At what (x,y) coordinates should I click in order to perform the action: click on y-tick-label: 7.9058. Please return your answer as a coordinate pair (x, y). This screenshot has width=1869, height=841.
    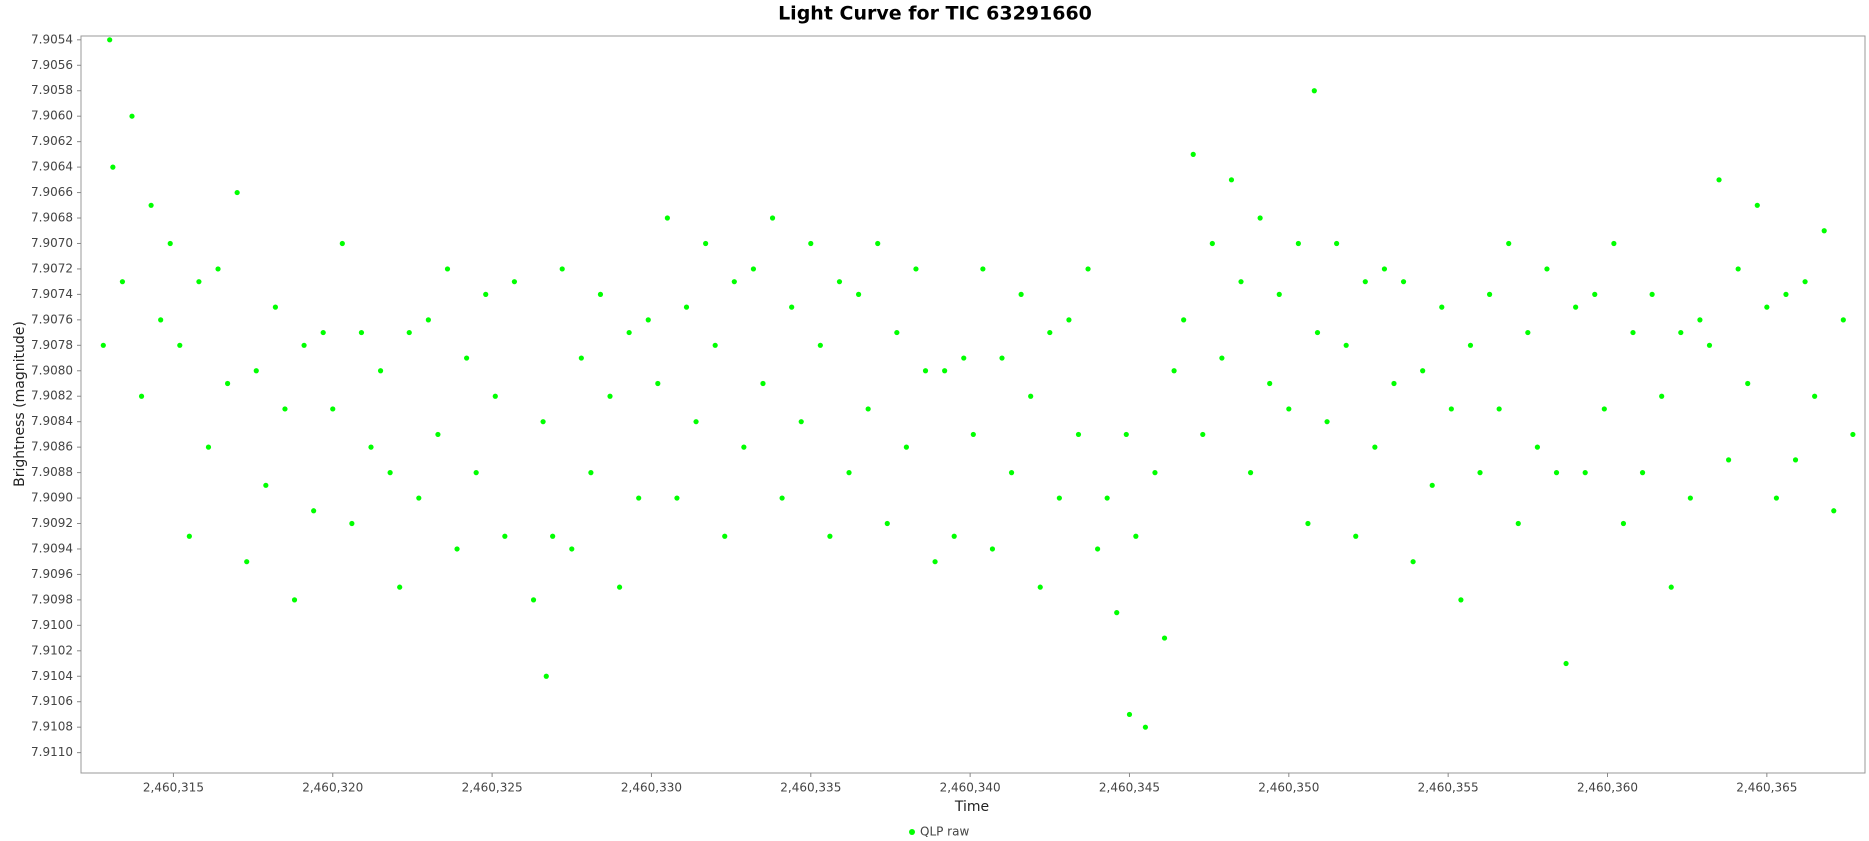
    Looking at the image, I should click on (52, 90).